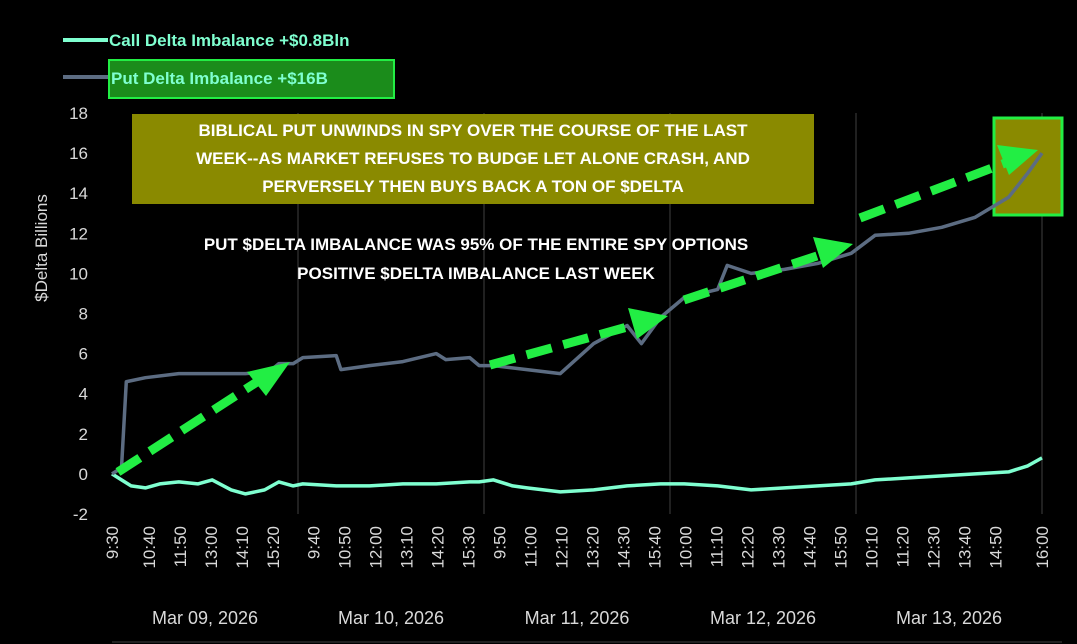  I want to click on x-day-label: Mar 11, 2026, so click(577, 618).